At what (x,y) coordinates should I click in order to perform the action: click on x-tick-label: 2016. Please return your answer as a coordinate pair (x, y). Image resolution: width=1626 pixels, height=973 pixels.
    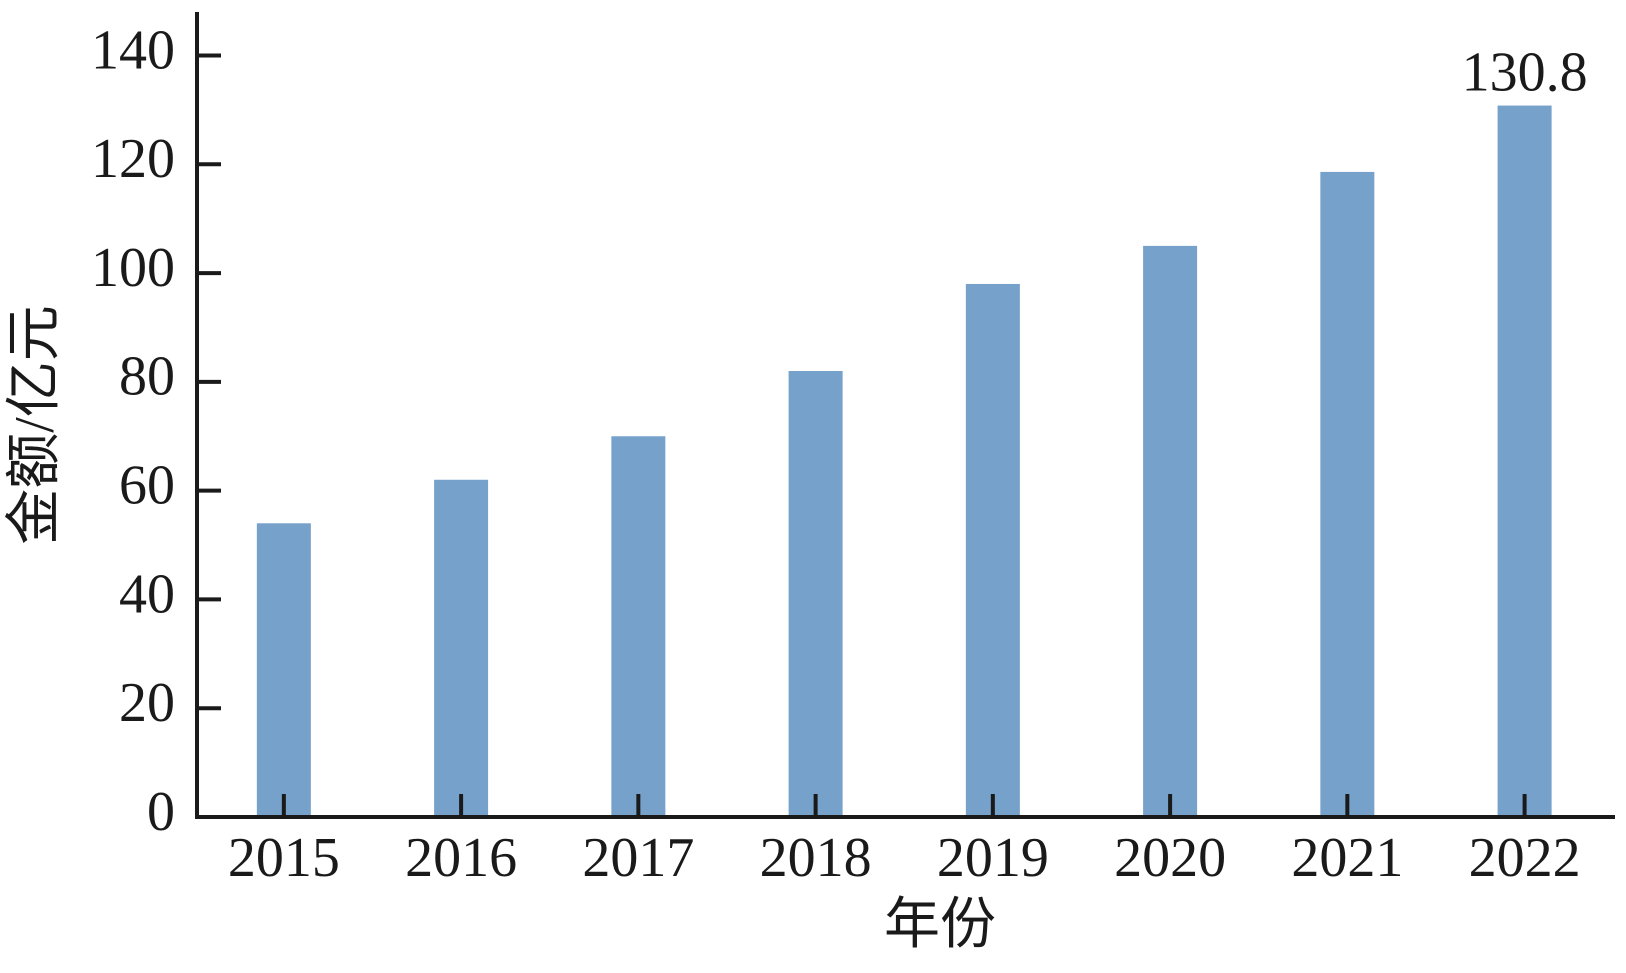
    Looking at the image, I should click on (461, 858).